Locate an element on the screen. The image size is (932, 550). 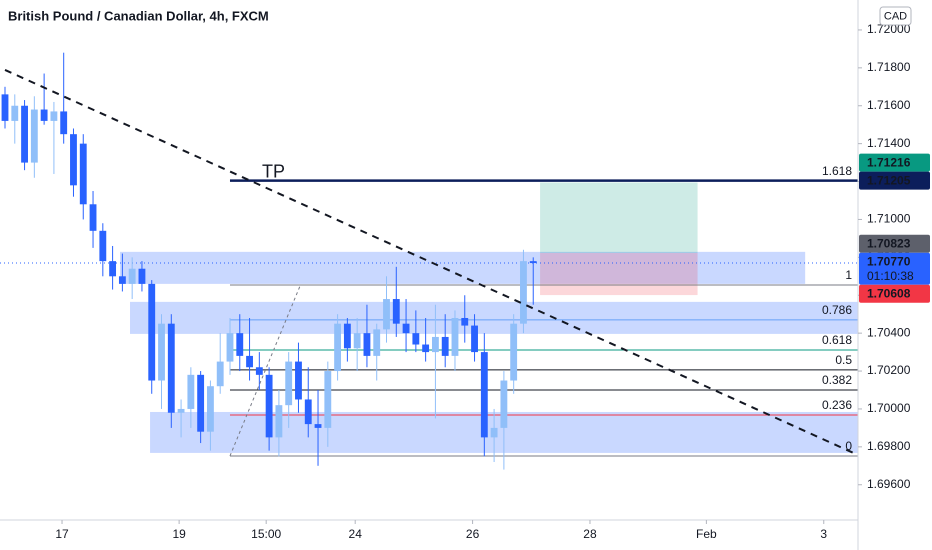
y-tick-label: 1.70000 is located at coordinates (889, 408).